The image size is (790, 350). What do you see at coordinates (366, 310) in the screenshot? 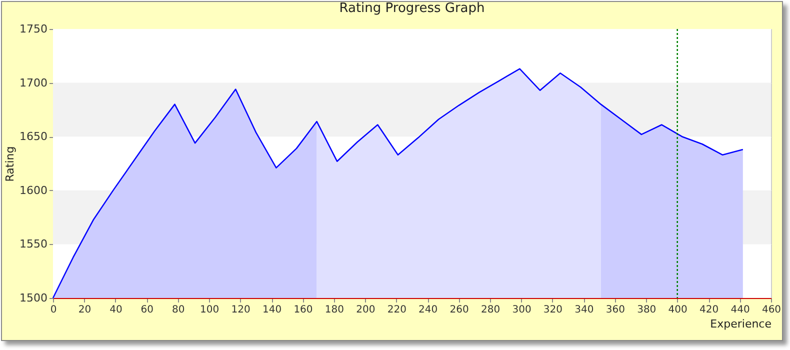
I see `x-tick-label: 200` at bounding box center [366, 310].